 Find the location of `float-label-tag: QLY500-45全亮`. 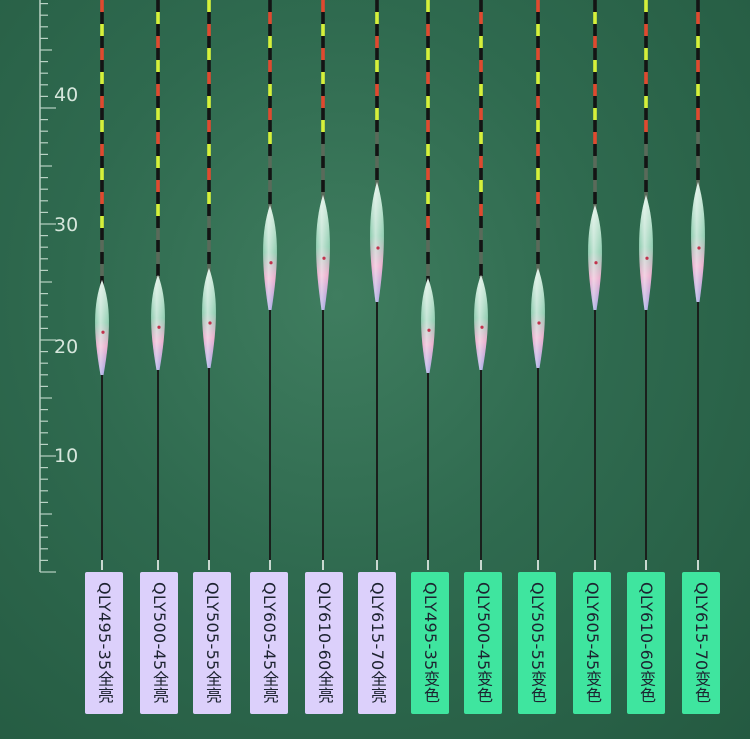

float-label-tag: QLY500-45全亮 is located at coordinates (159, 643).